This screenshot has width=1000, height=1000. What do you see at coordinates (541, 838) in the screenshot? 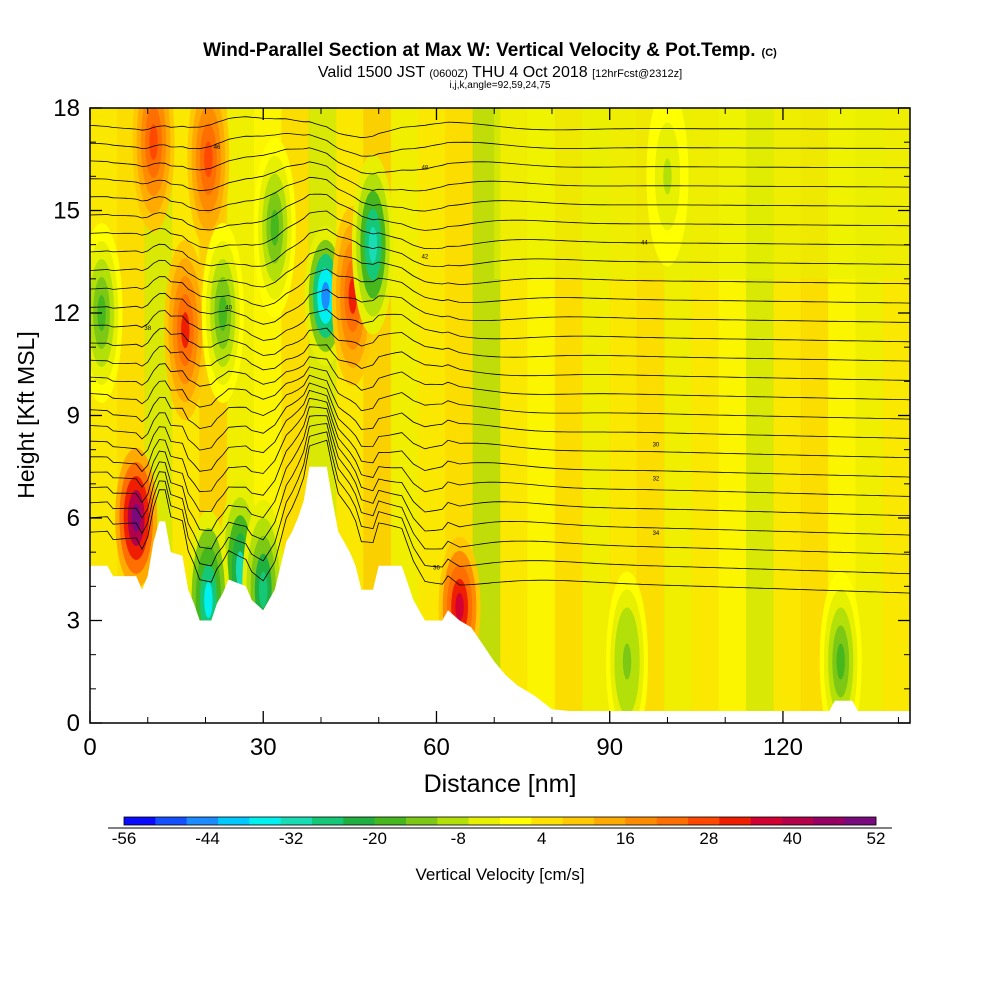
I see `colorbar-tick-label: 4` at bounding box center [541, 838].